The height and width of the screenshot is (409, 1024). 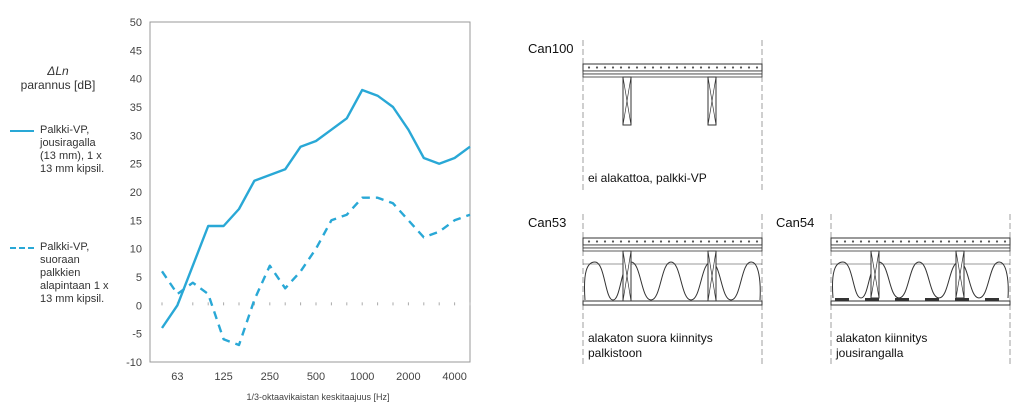 I want to click on caption-line: ei alakattoa, palkki-VP, so click(x=647, y=178).